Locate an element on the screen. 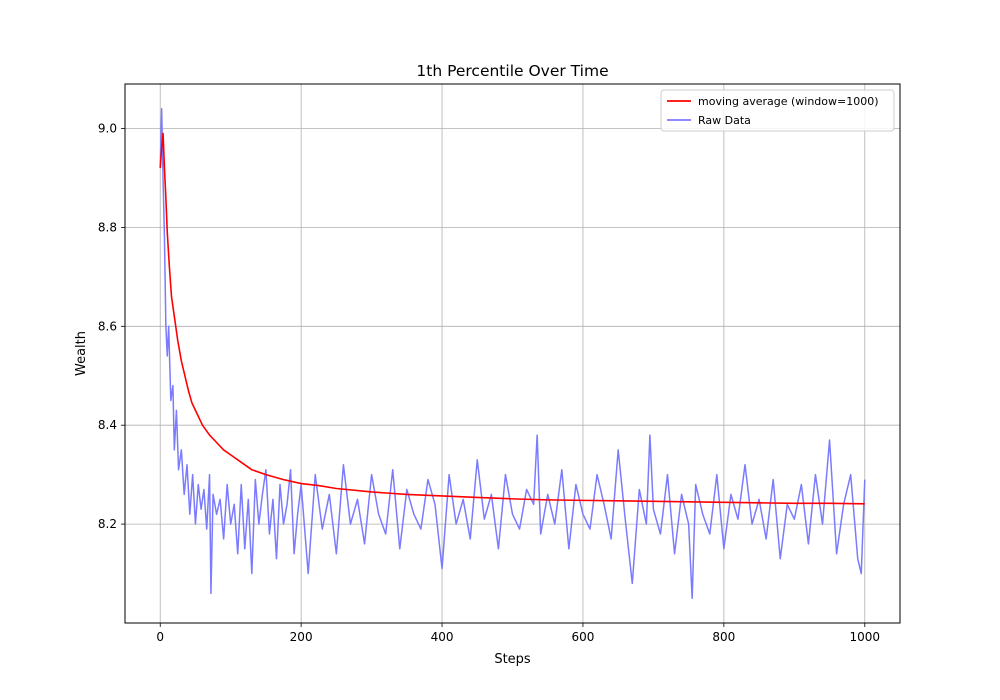 This screenshot has width=1000, height=700. y-tick-label: 8.8 is located at coordinates (107, 227).